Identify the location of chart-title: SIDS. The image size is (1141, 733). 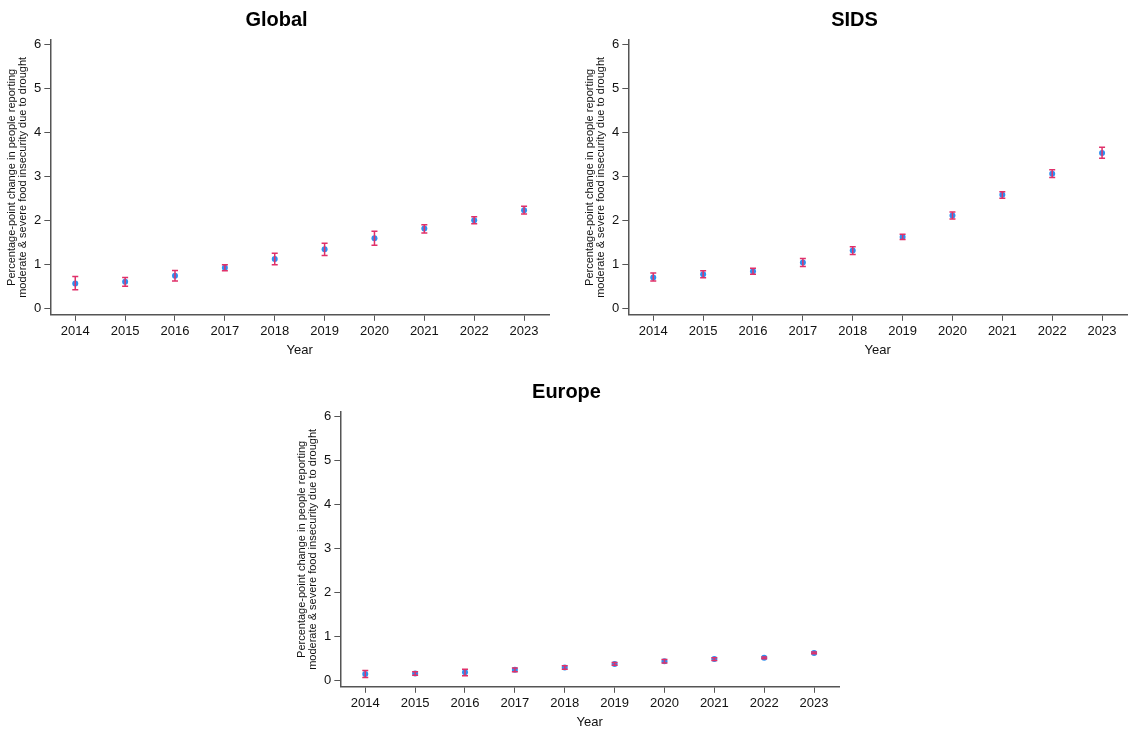
(854, 18).